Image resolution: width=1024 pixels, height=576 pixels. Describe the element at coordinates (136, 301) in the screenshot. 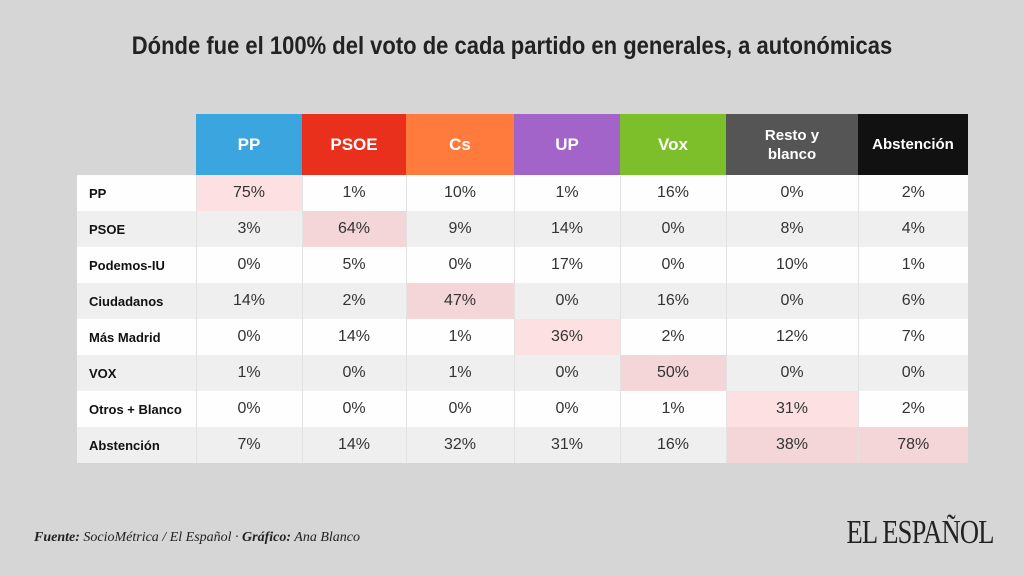

I see `row-label: Ciudadanos` at that location.